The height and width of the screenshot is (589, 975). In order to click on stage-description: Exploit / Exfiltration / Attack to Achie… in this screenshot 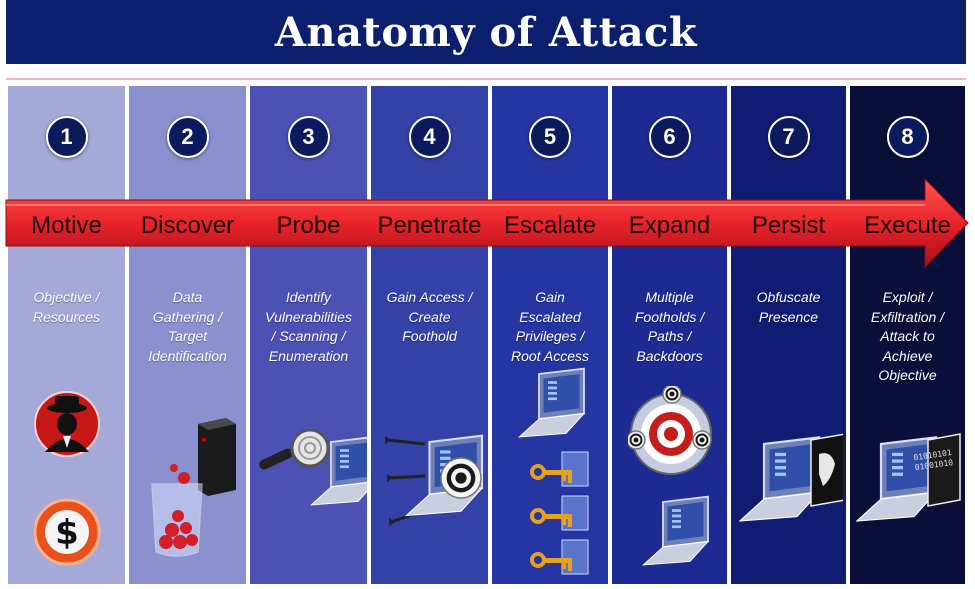, I will do `click(907, 336)`.